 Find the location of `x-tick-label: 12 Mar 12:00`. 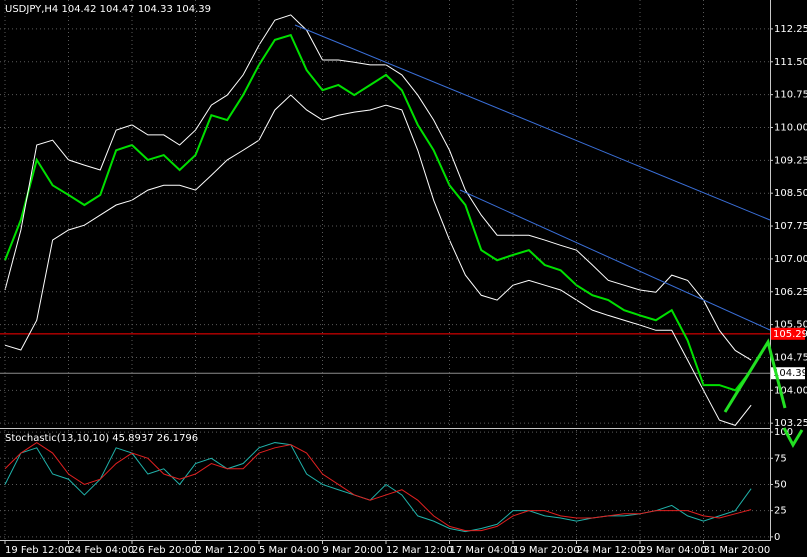

x-tick-label: 12 Mar 12:00 is located at coordinates (419, 550).